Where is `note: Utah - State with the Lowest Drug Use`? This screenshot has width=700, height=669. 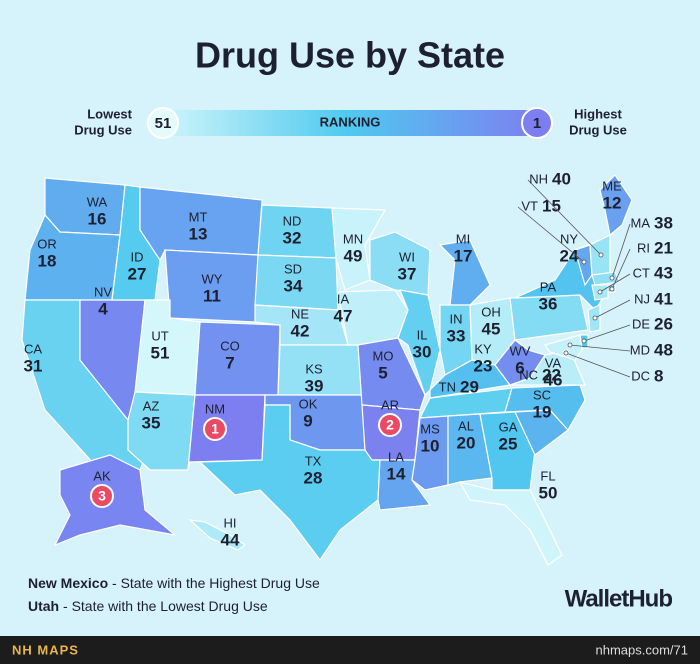 note: Utah - State with the Lowest Drug Use is located at coordinates (148, 606).